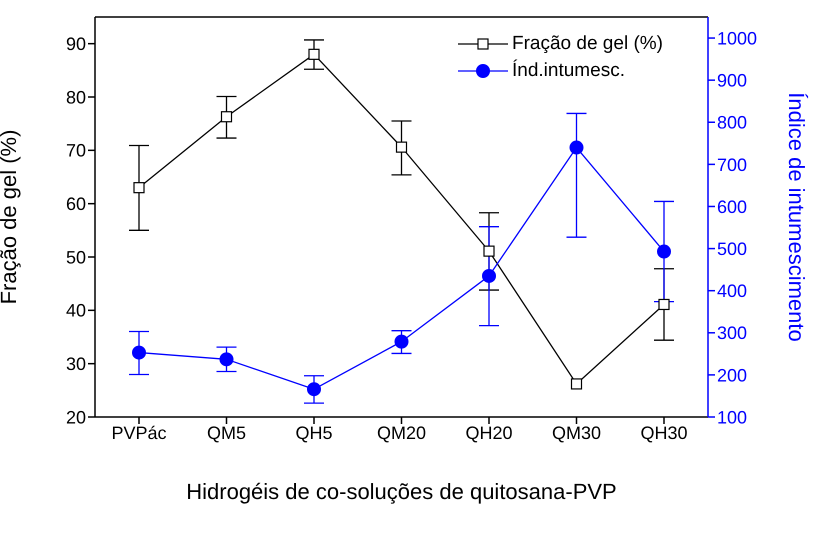 This screenshot has height=555, width=813. I want to click on y2-tick-label: 300, so click(732, 333).